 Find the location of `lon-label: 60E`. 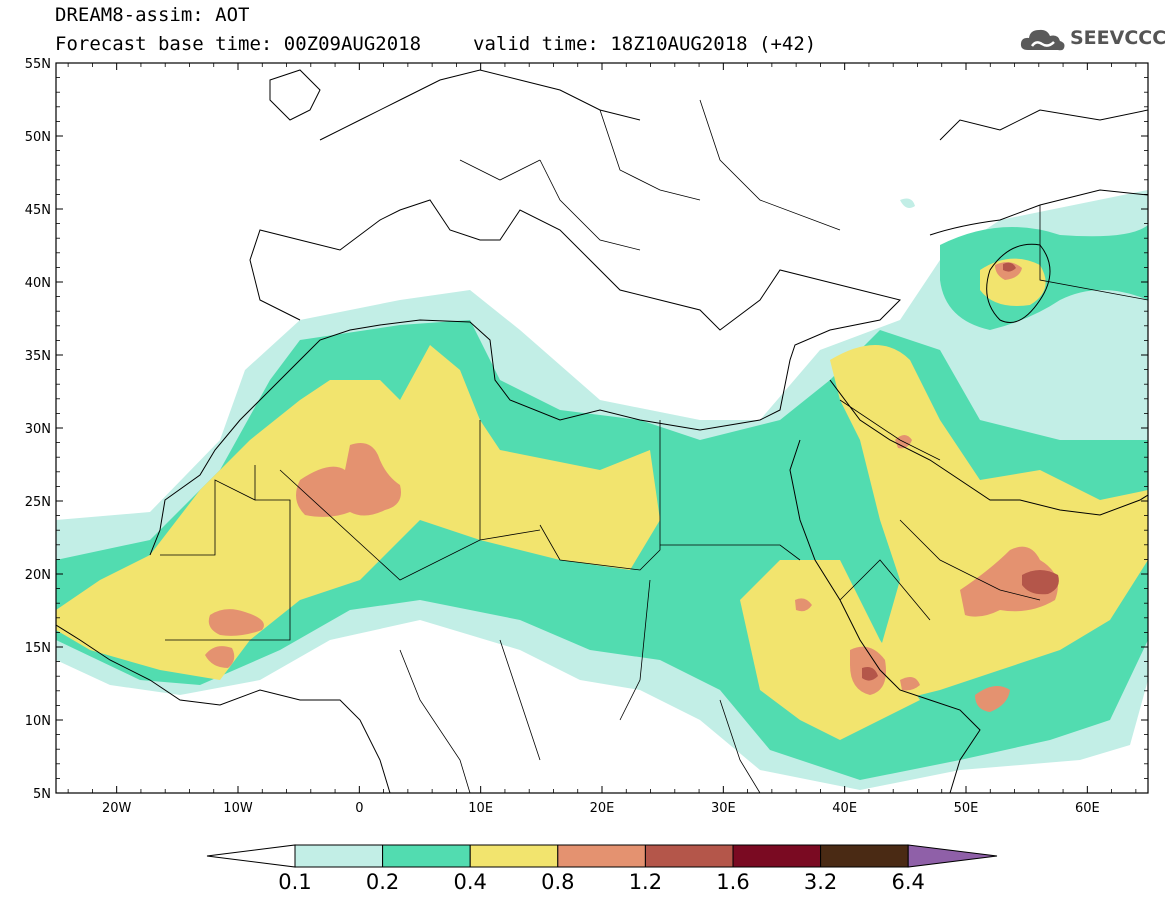

lon-label: 60E is located at coordinates (1087, 808).